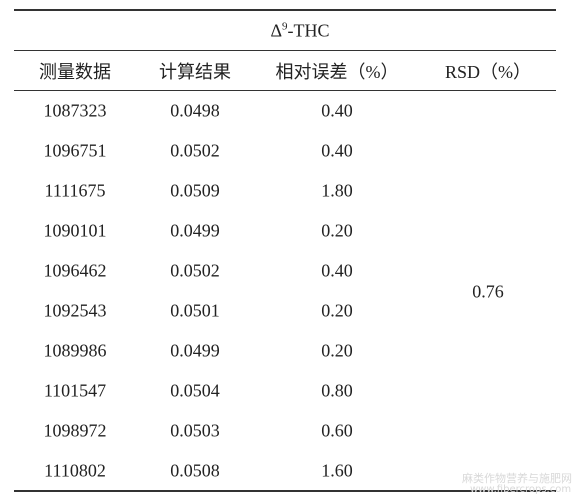  Describe the element at coordinates (75, 350) in the screenshot. I see `table-cell: 1089986` at that location.